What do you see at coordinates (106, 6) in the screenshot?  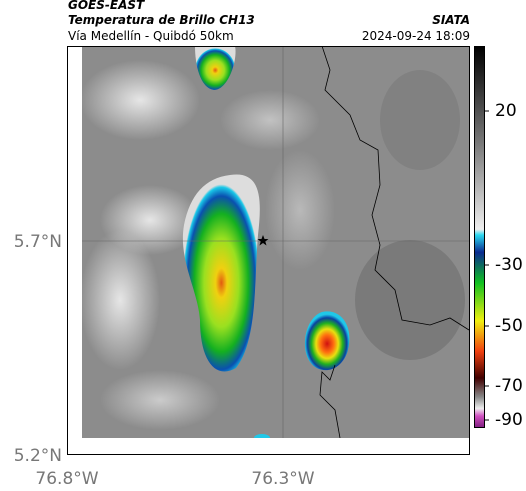 I see `satellite: GOES-EAST` at bounding box center [106, 6].